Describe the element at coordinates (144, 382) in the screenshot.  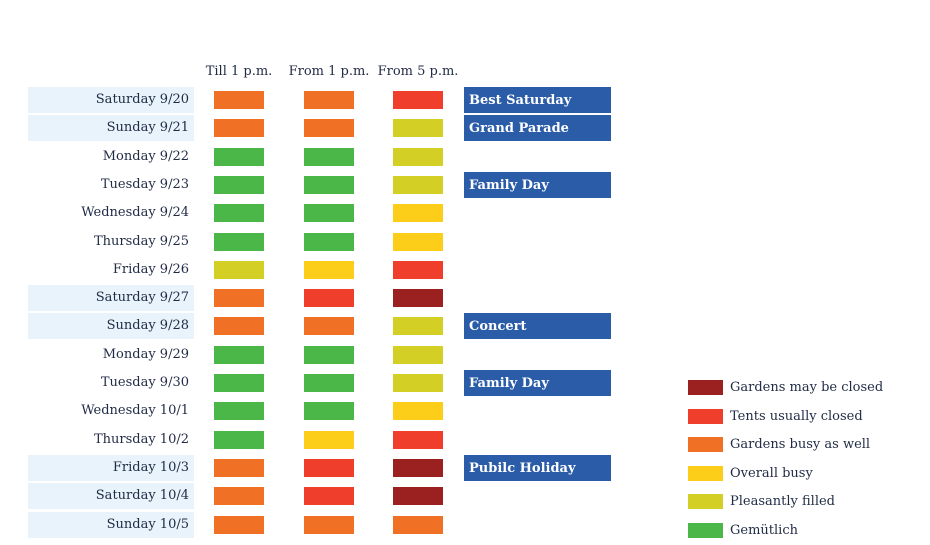
I see `row-date-label: Tuesday 9/30` at that location.